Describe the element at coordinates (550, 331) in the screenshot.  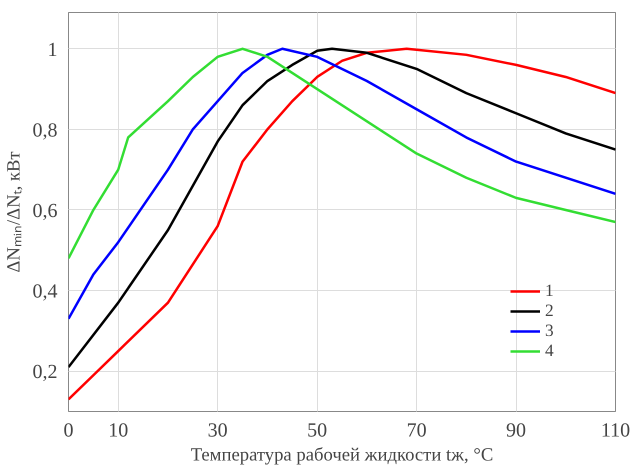
I see `legend-label: 3` at that location.